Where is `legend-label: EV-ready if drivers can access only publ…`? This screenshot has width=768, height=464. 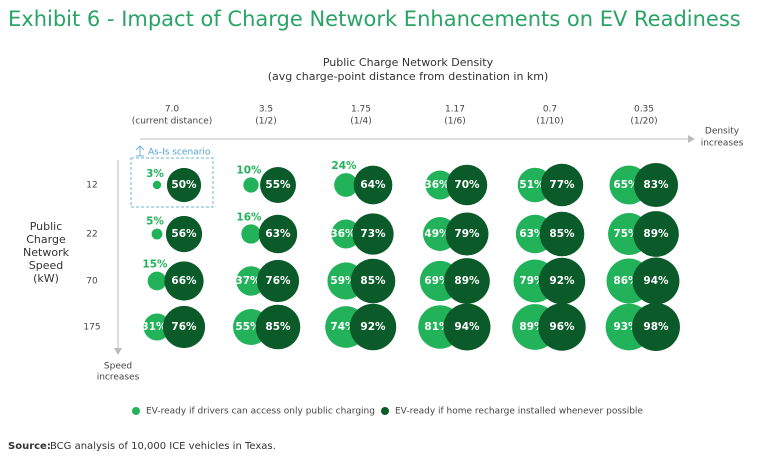 legend-label: EV-ready if drivers can access only publ… is located at coordinates (260, 412).